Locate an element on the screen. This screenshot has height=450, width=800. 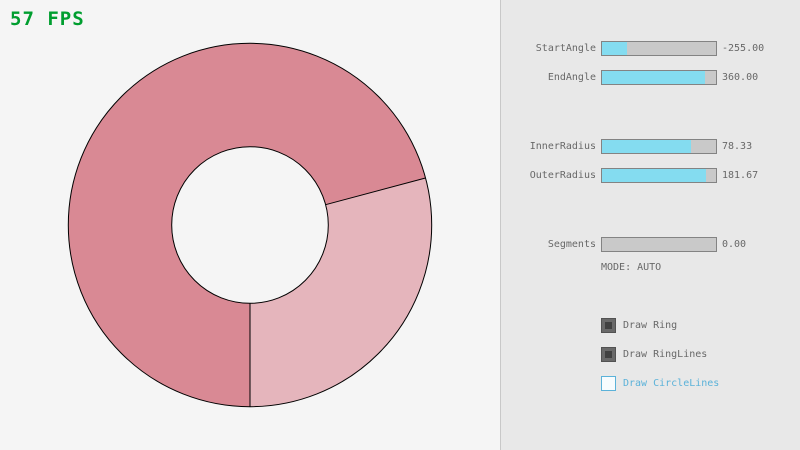
draw-ringlines-checkbox is located at coordinates (608, 354).